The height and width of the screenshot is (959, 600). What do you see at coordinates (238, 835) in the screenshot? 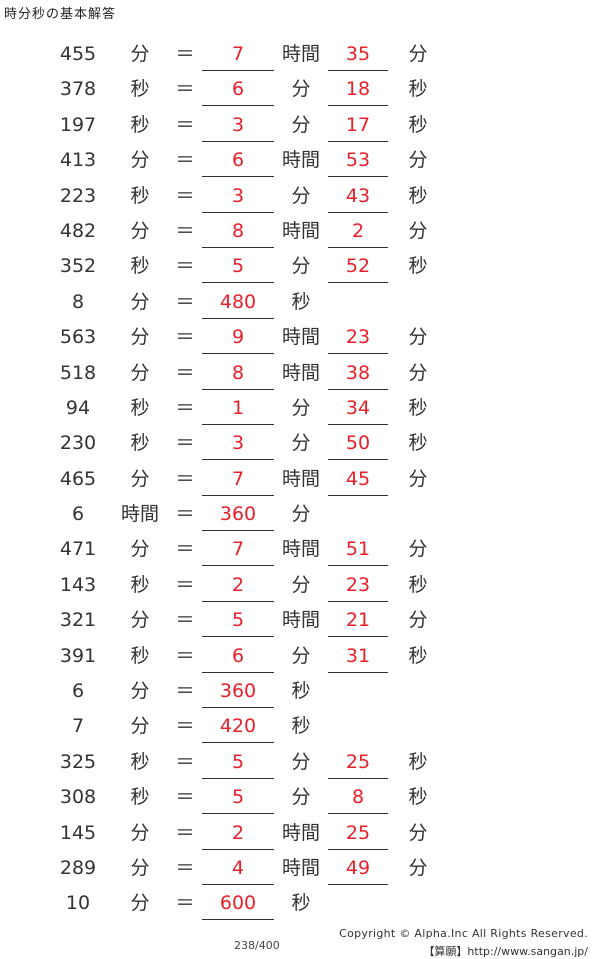
I see `answer-1: 2` at bounding box center [238, 835].